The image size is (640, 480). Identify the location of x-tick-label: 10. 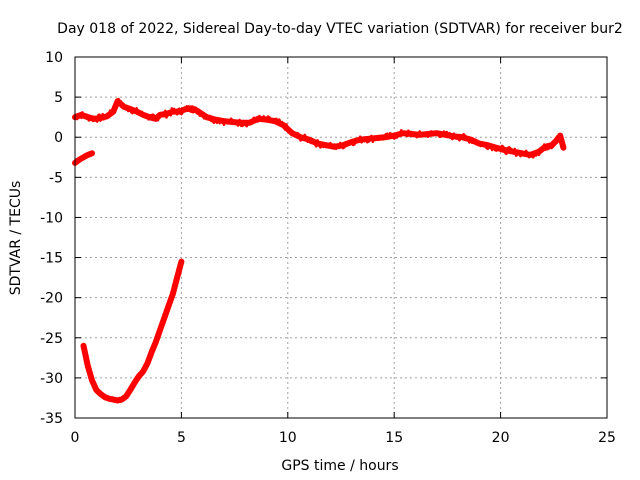
(288, 438).